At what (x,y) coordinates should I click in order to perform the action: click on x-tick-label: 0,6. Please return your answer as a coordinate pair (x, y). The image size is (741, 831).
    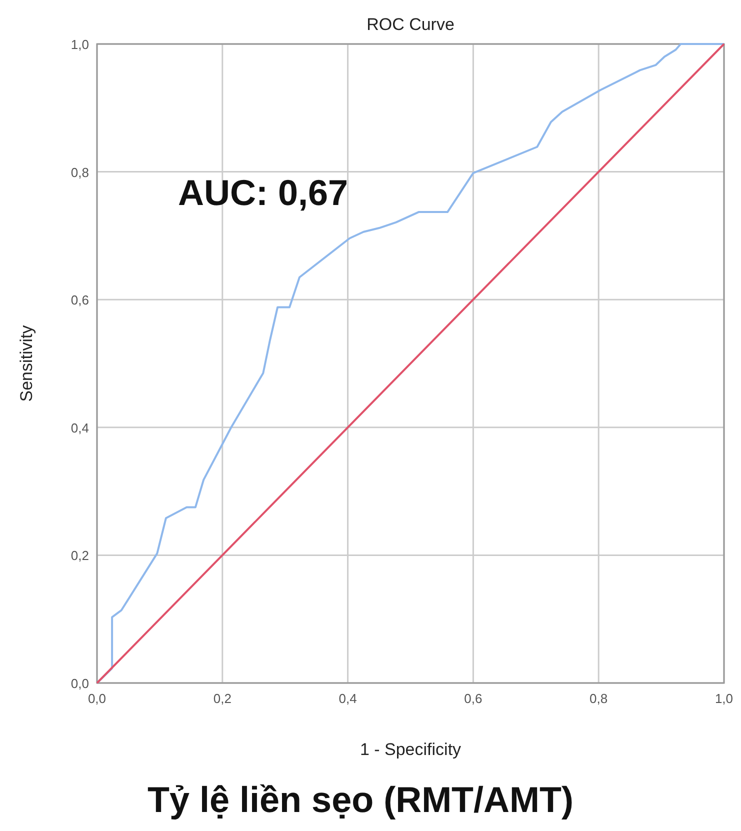
    Looking at the image, I should click on (473, 698).